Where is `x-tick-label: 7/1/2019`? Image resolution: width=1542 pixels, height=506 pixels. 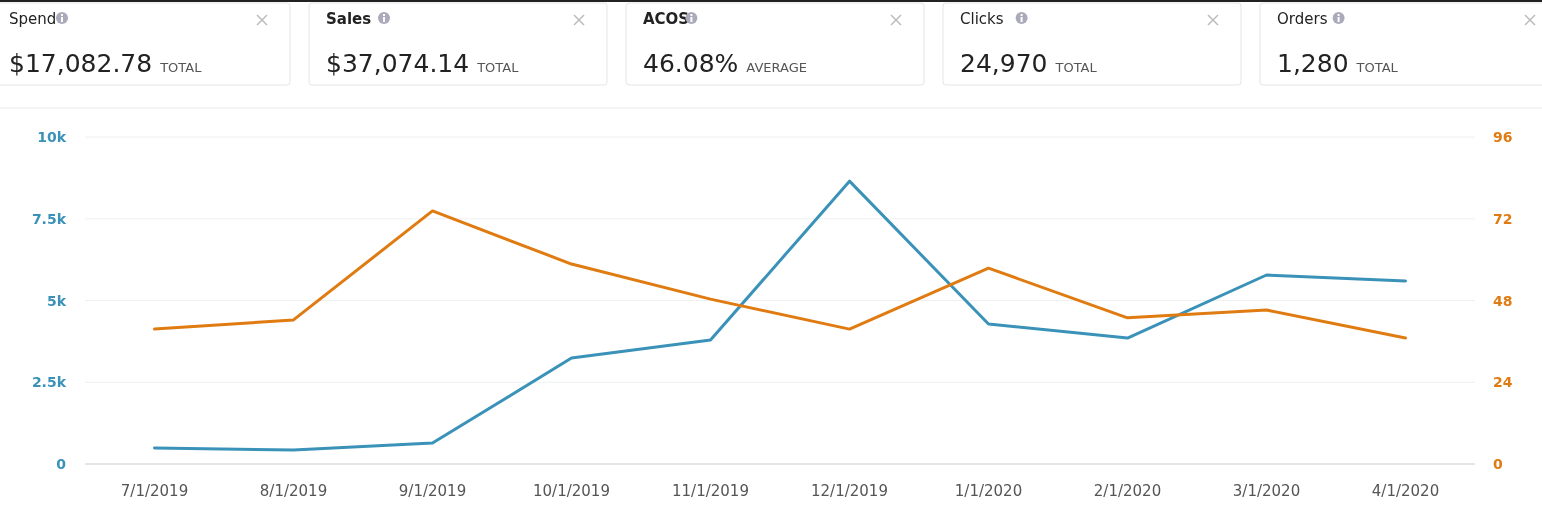
x-tick-label: 7/1/2019 is located at coordinates (154, 491).